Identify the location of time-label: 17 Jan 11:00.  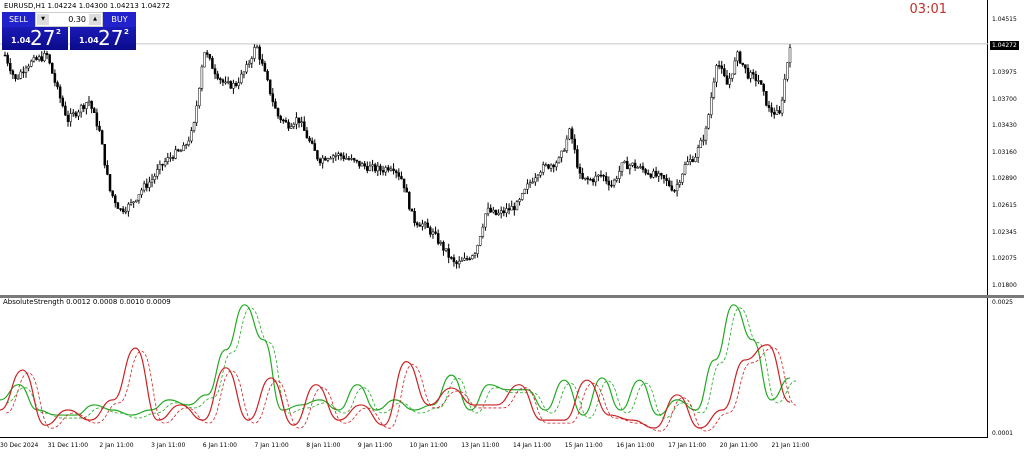
(687, 445).